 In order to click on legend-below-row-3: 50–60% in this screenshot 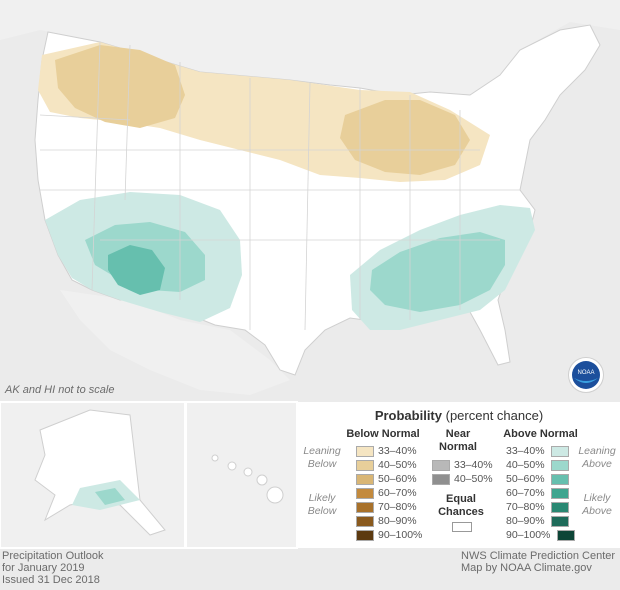, I will do `click(386, 479)`.